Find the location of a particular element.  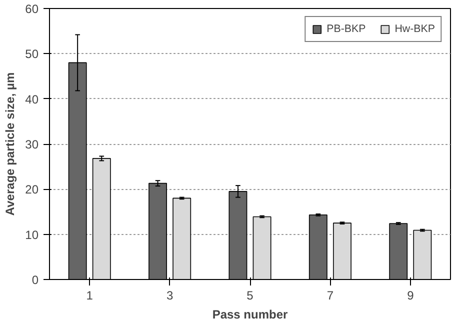

y-tick-label: 10 is located at coordinates (32, 235).